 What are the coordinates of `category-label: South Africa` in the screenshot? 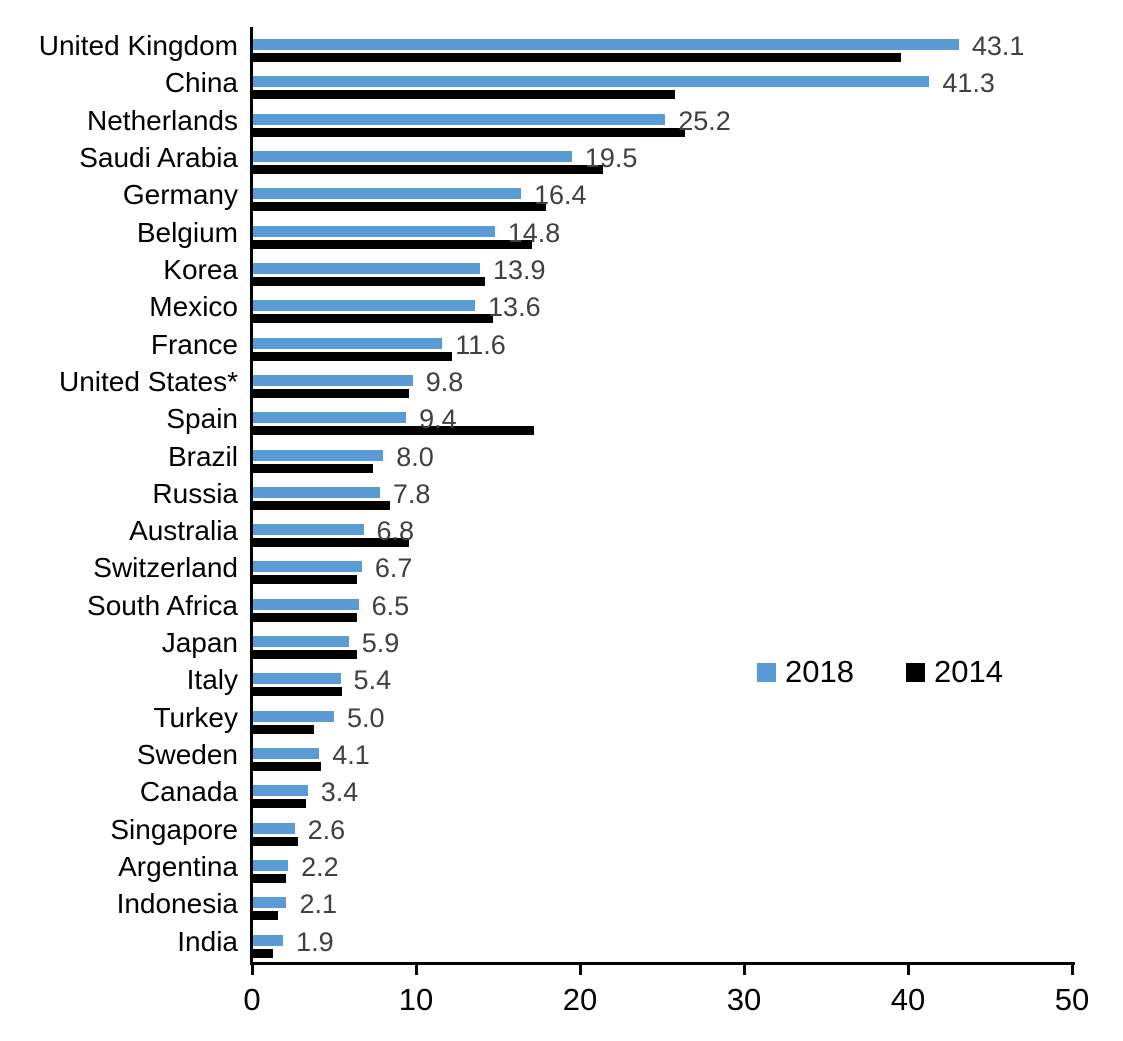 It's located at (162, 605).